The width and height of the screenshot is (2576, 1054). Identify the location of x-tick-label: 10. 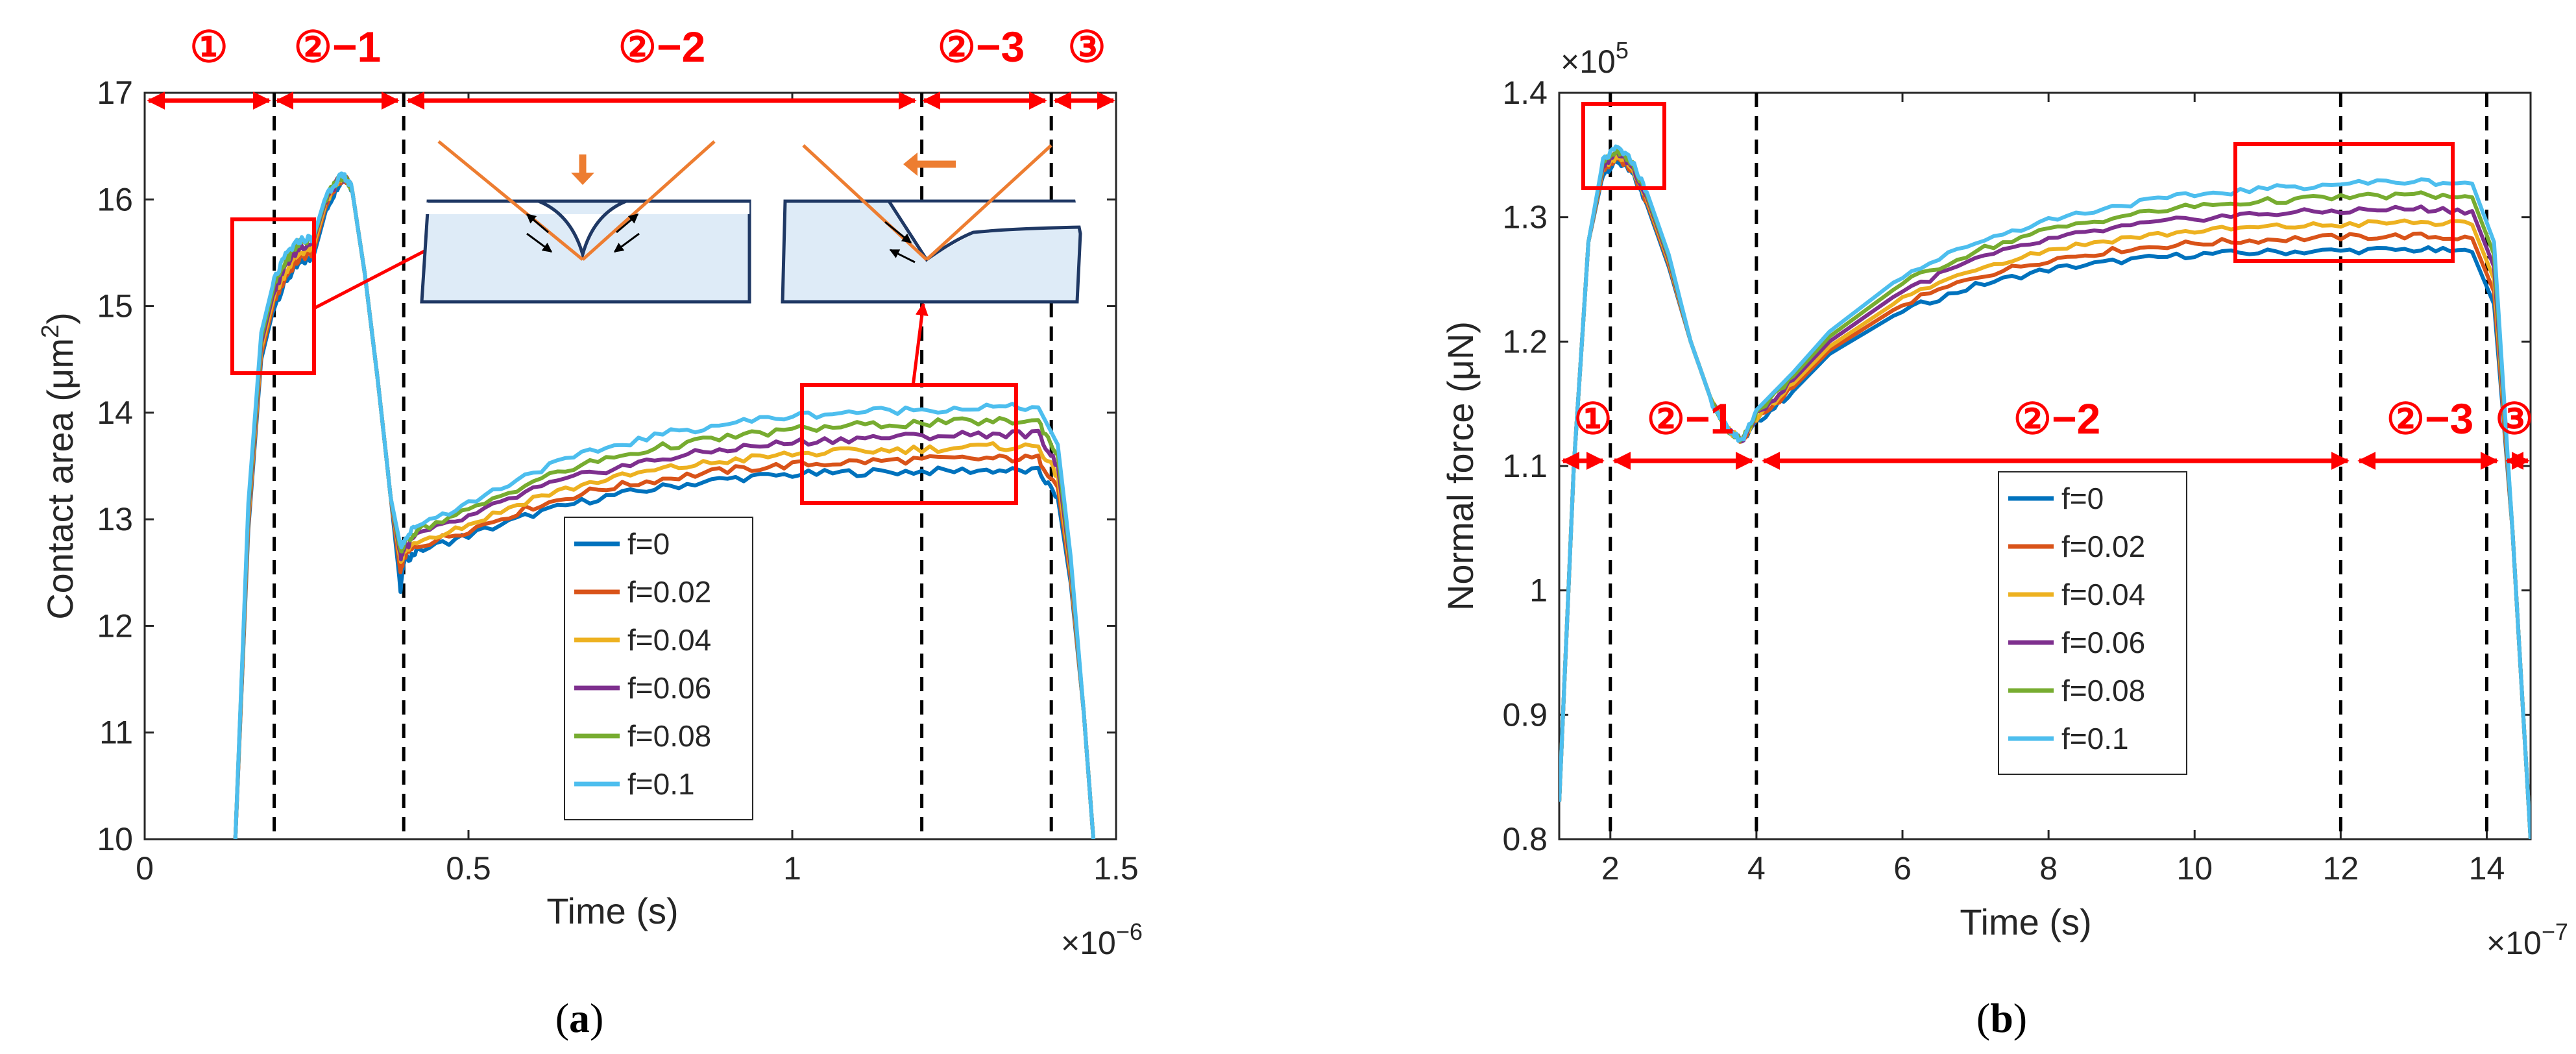
(2194, 868).